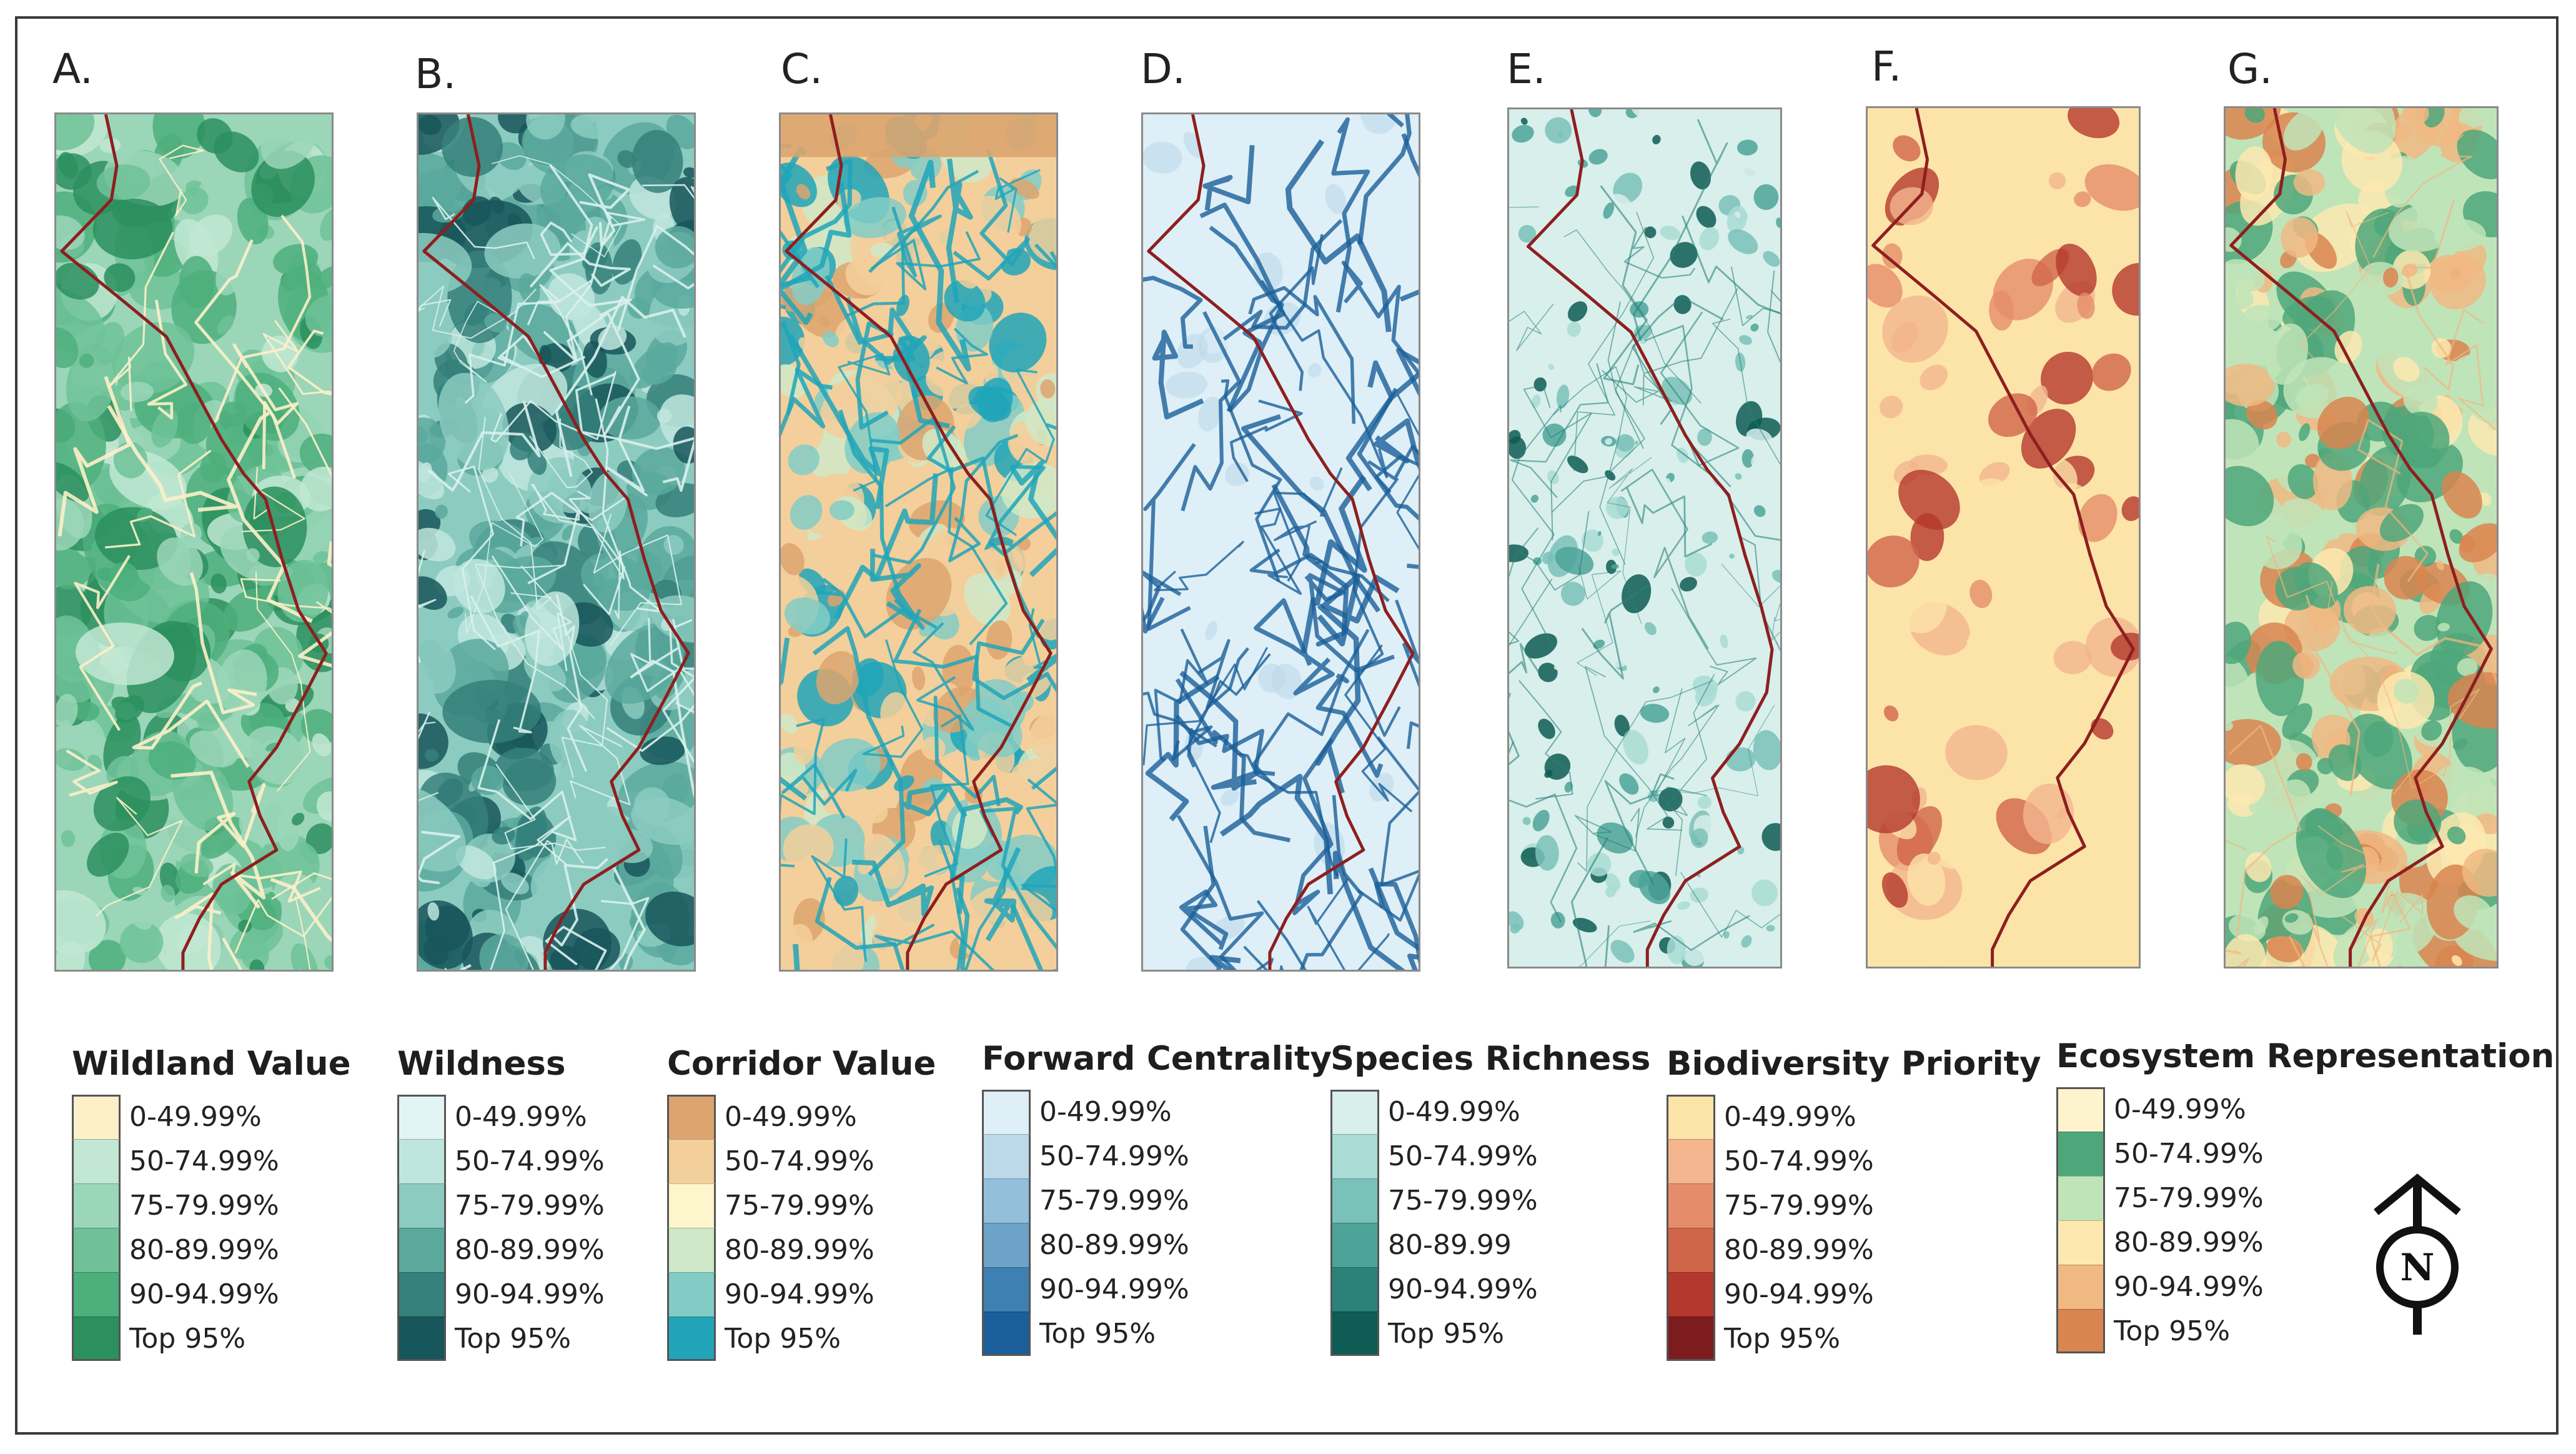  What do you see at coordinates (211, 1064) in the screenshot?
I see `legend-title: Wildland Value` at bounding box center [211, 1064].